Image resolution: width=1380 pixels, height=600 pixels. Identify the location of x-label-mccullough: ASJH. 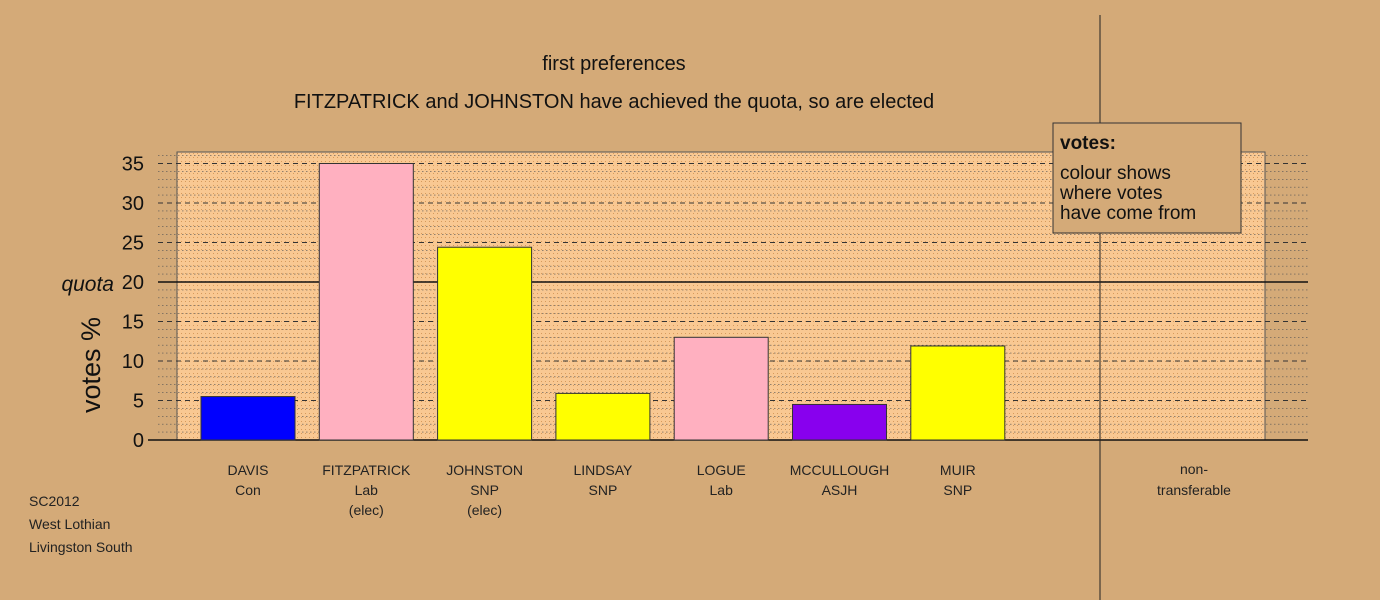
(840, 490).